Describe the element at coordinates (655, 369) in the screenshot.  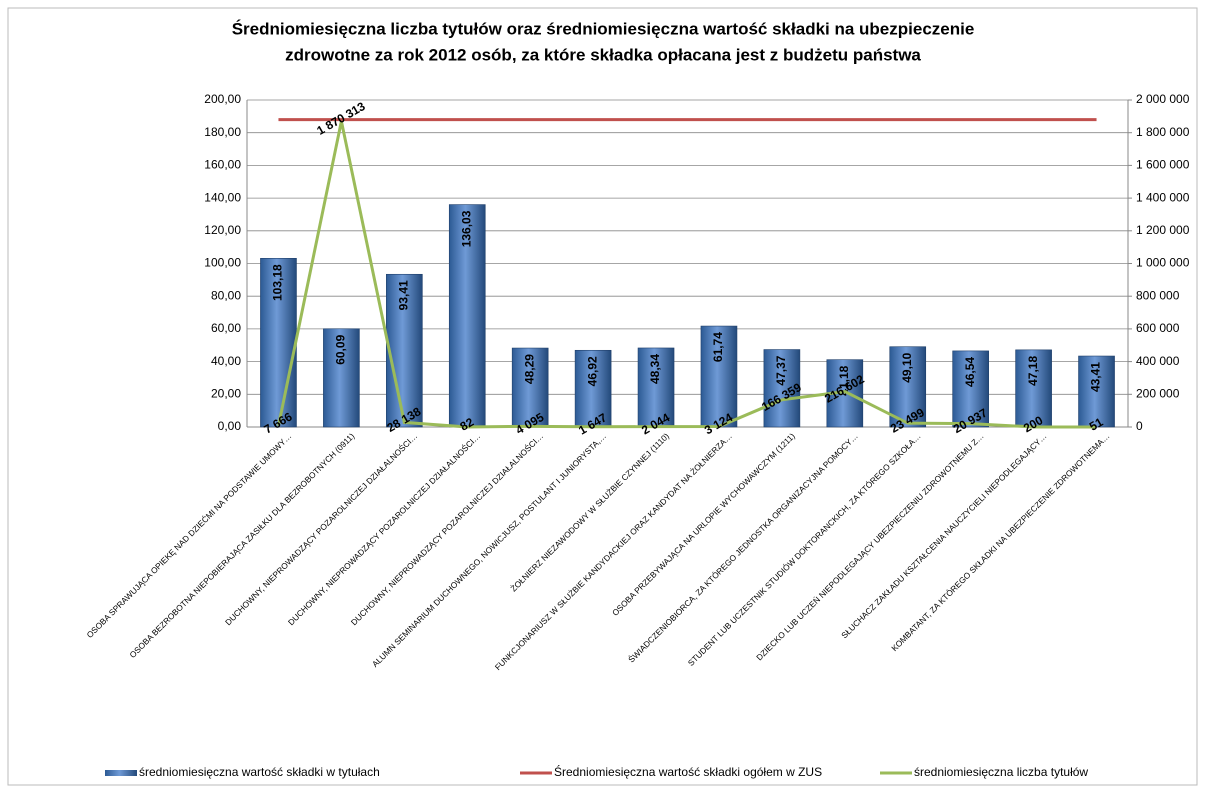
I see `bar-value-label: 48,34` at that location.